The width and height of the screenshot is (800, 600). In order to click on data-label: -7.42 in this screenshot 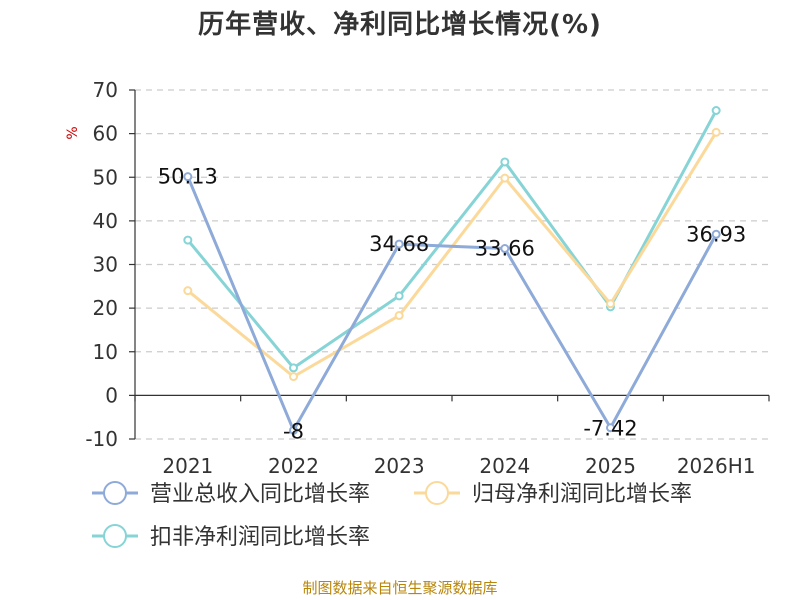, I will do `click(610, 429)`.